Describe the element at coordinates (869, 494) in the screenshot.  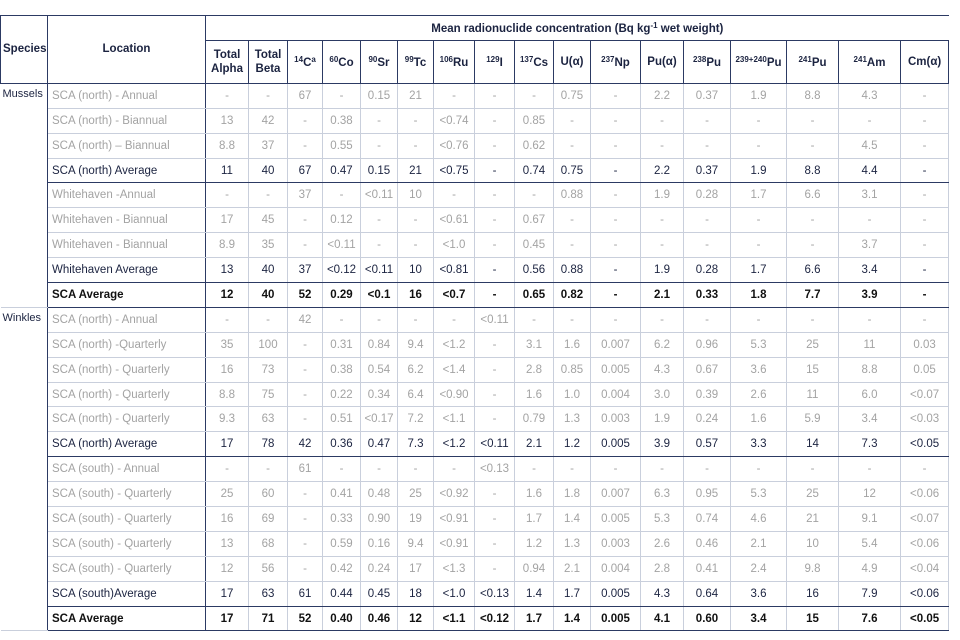
I see `value-cell: 12` at that location.